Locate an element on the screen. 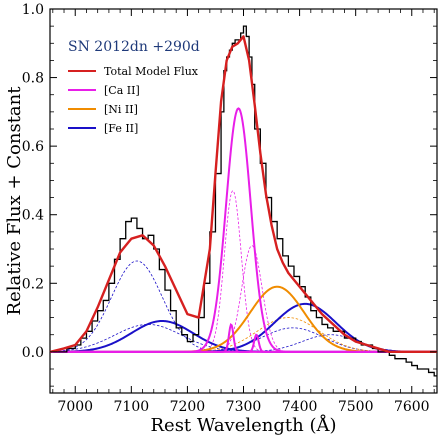 The height and width of the screenshot is (443, 443). x-tick-label: 7000 is located at coordinates (75, 407).